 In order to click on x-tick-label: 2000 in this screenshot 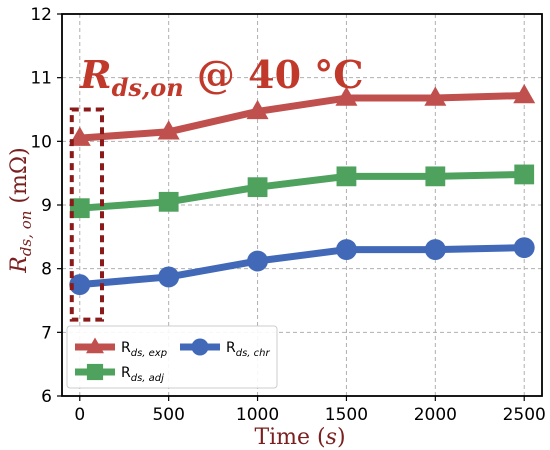, I will do `click(435, 415)`.